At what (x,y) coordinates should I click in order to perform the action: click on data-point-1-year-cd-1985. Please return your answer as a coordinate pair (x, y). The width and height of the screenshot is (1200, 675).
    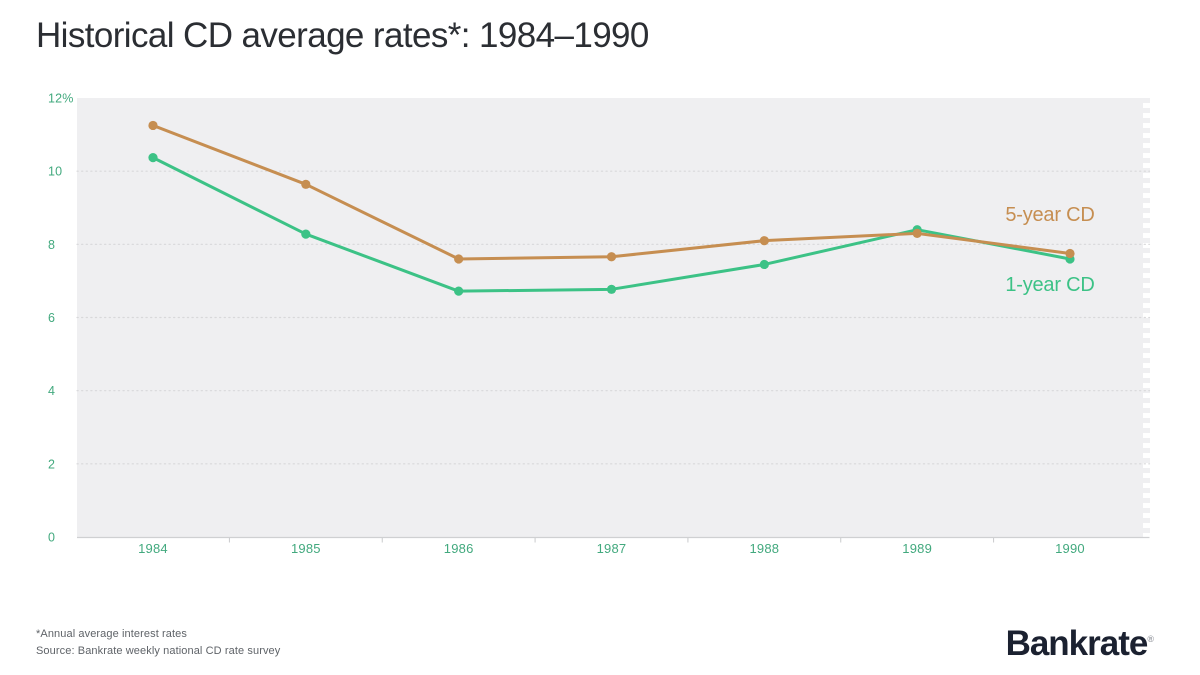
    Looking at the image, I should click on (306, 234).